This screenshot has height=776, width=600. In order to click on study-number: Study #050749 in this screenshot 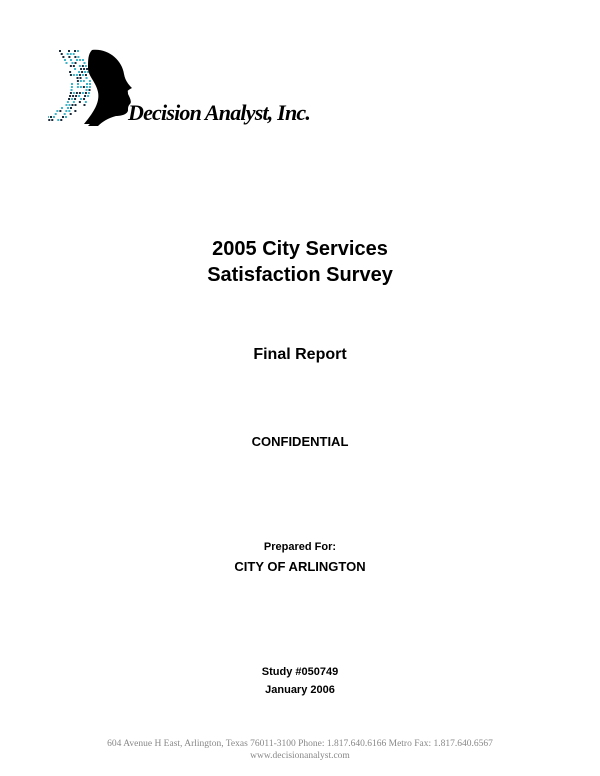, I will do `click(300, 672)`.